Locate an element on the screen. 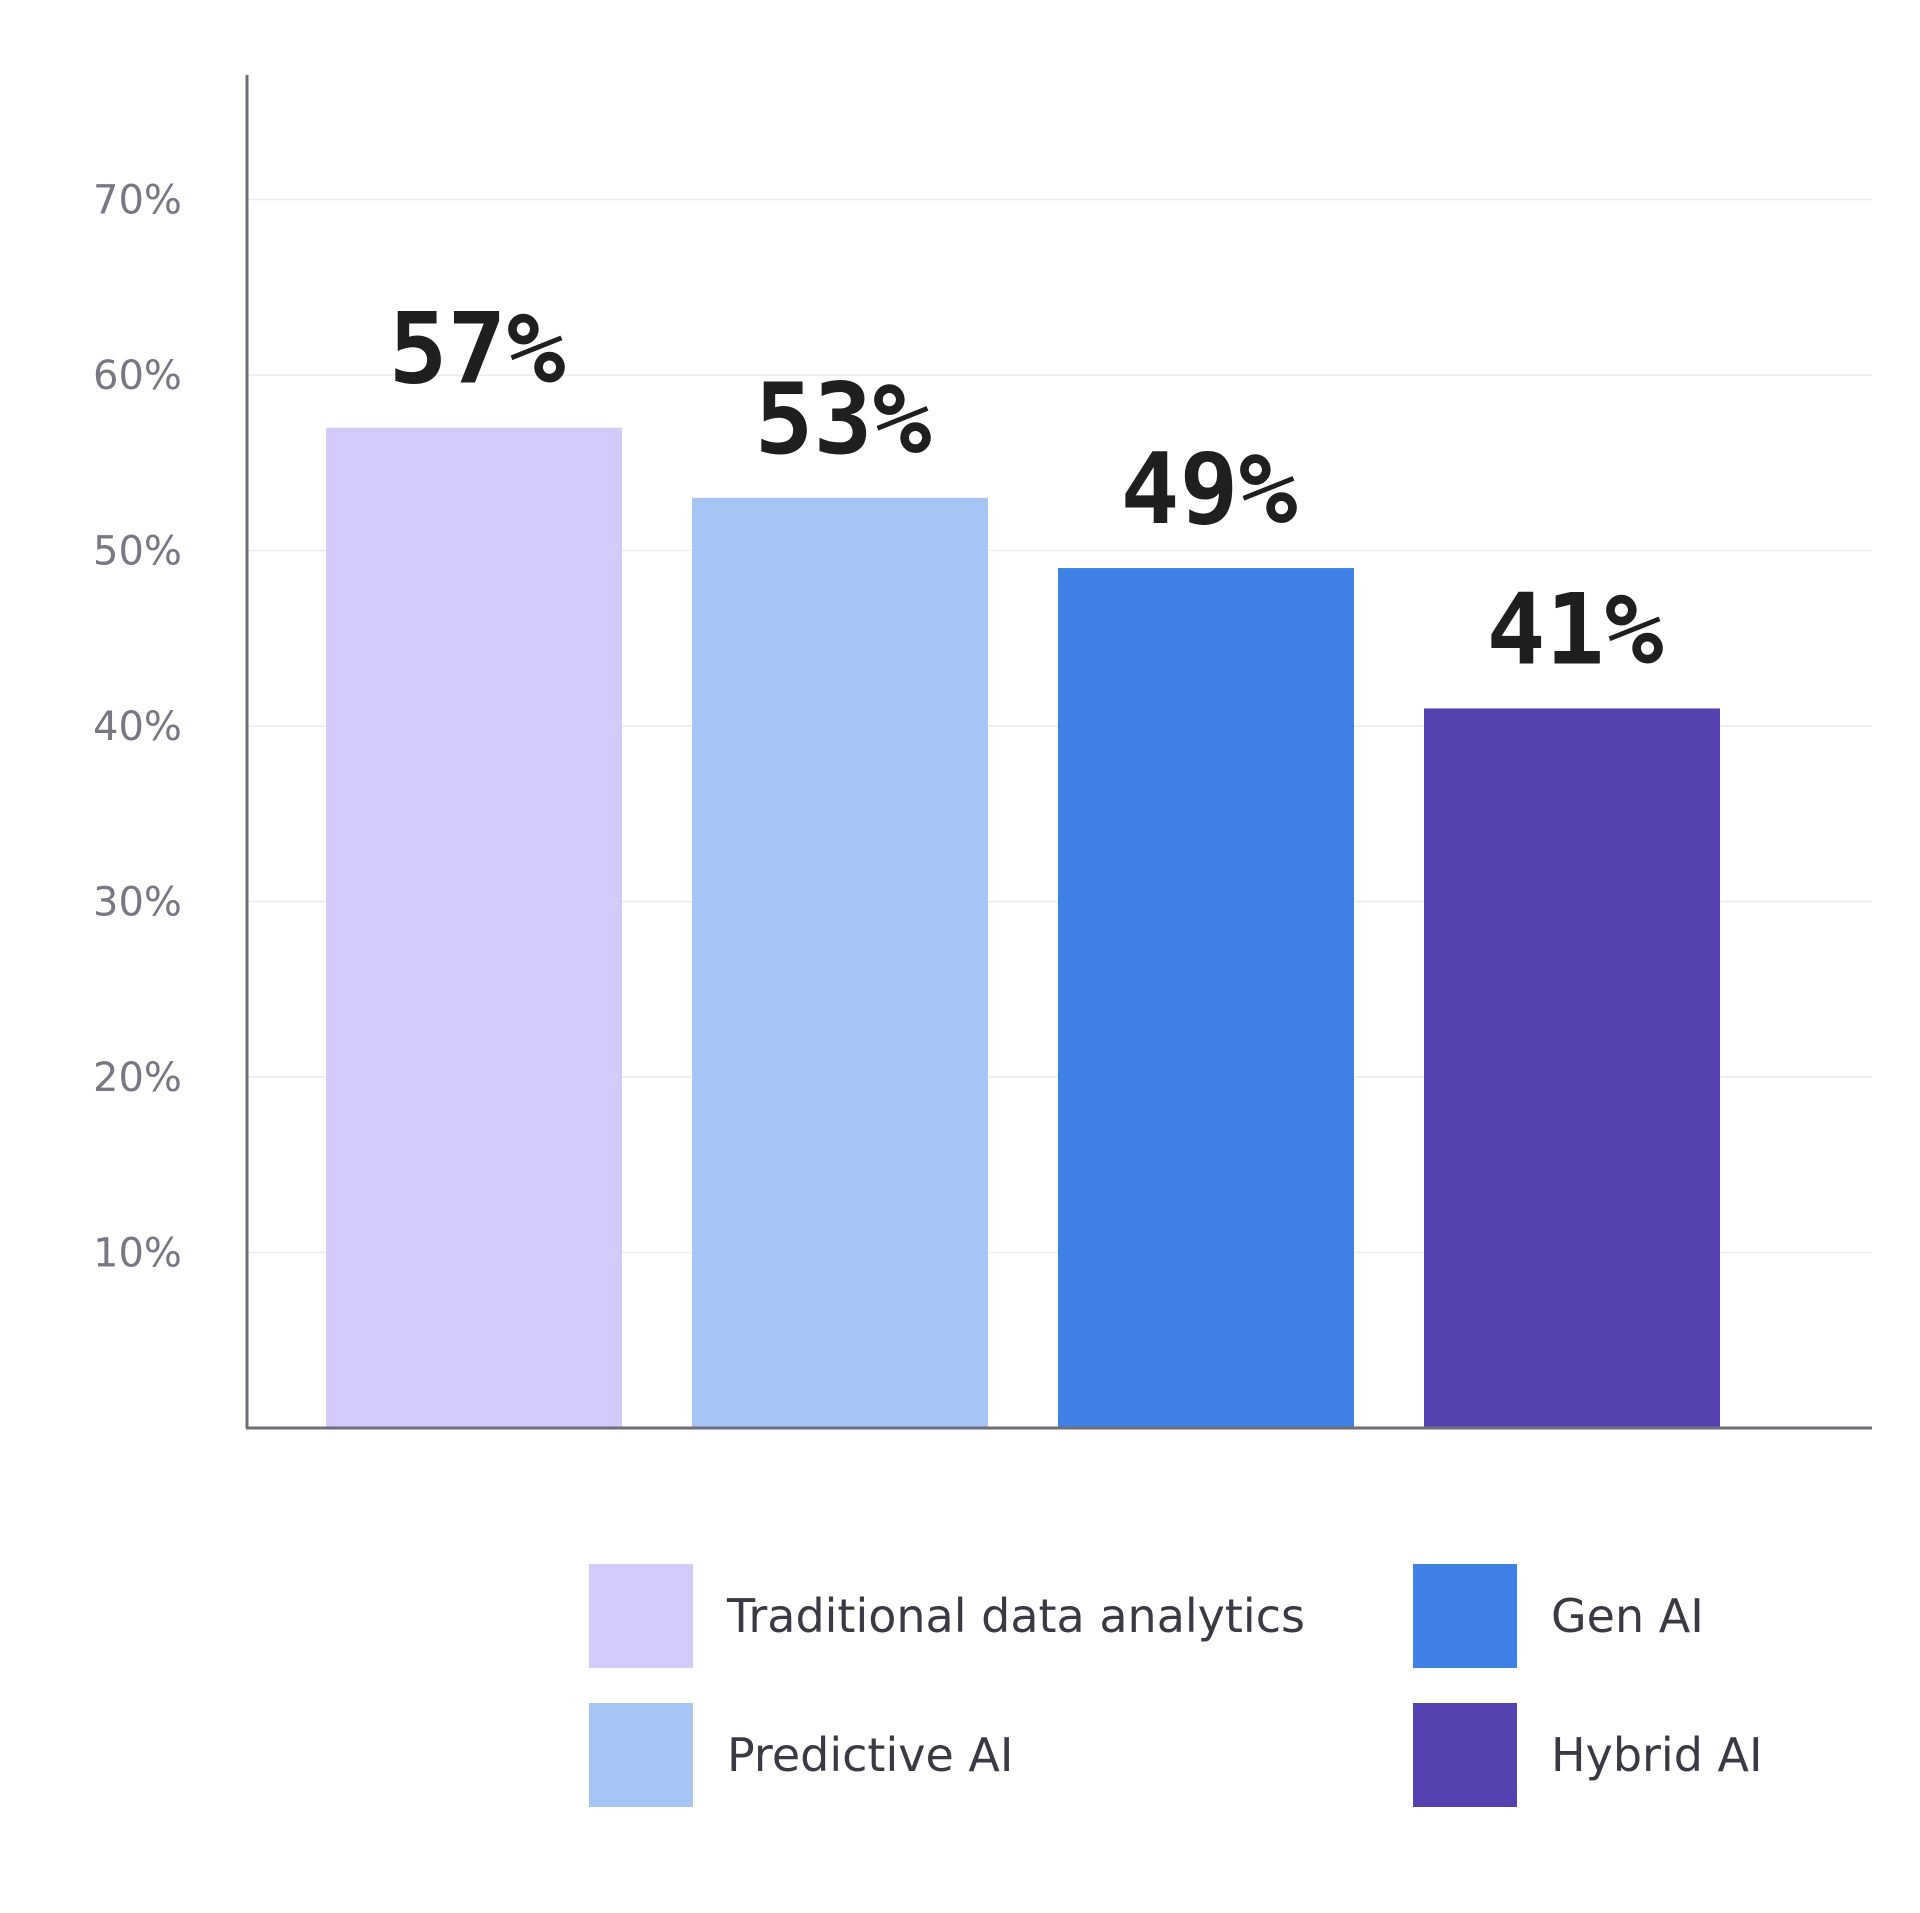 The height and width of the screenshot is (1913, 1920). legend-label: Hybrid AI is located at coordinates (1657, 1755).